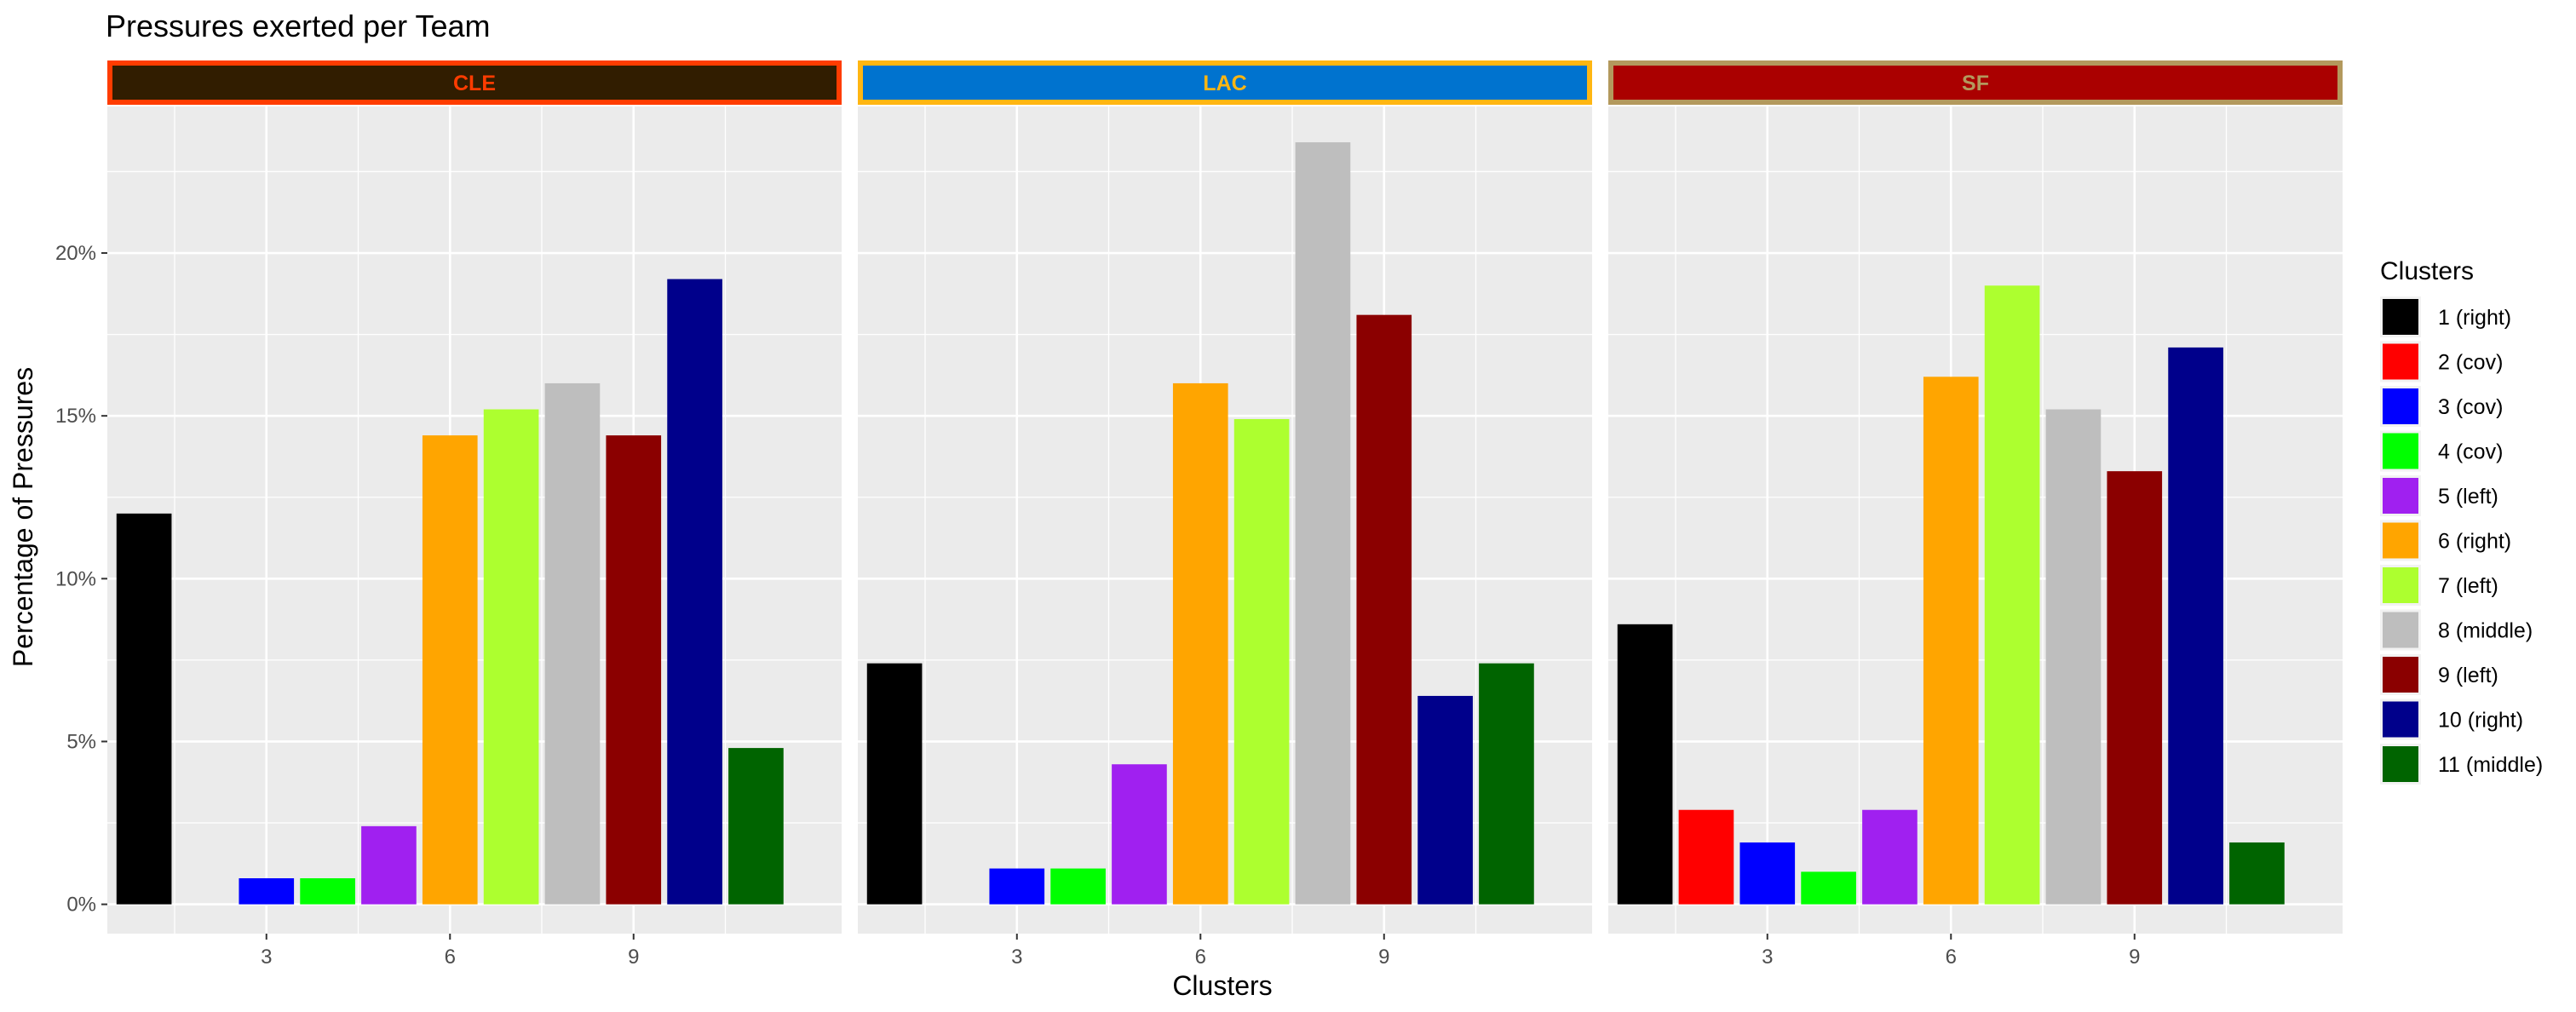  I want to click on legend-label: 4 (cov), so click(2471, 452).